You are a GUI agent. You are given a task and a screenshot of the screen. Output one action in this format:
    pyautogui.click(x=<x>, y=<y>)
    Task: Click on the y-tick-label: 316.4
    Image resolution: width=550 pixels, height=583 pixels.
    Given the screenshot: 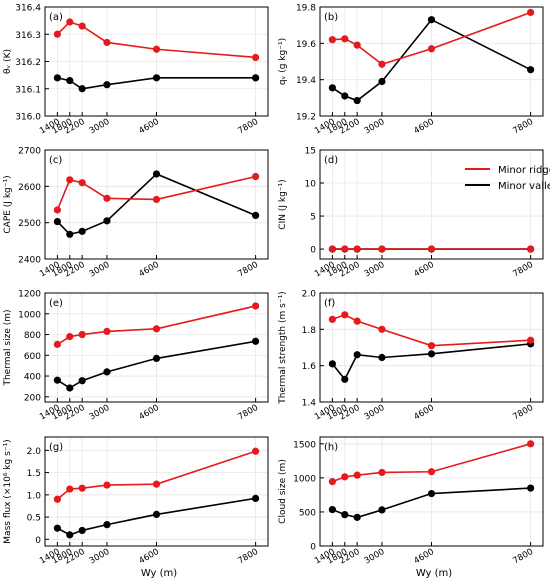 What is the action you would take?
    pyautogui.click(x=28, y=9)
    